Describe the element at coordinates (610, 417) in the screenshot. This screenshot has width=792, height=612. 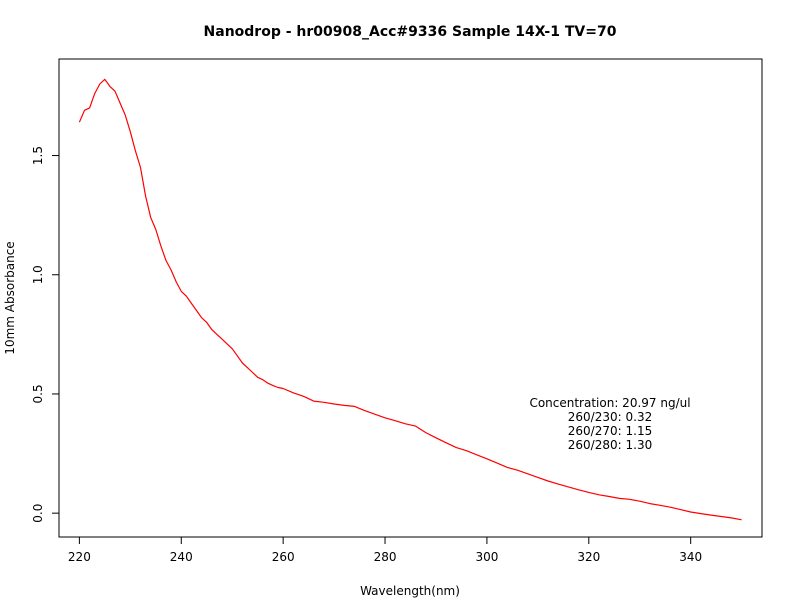
I see `annotation-line: 260/230: 0.32` at that location.